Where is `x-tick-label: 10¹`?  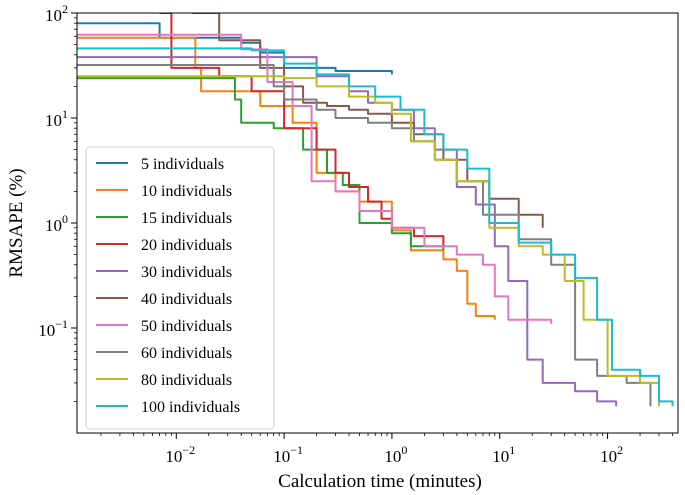 x-tick-label: 10¹ is located at coordinates (503, 454).